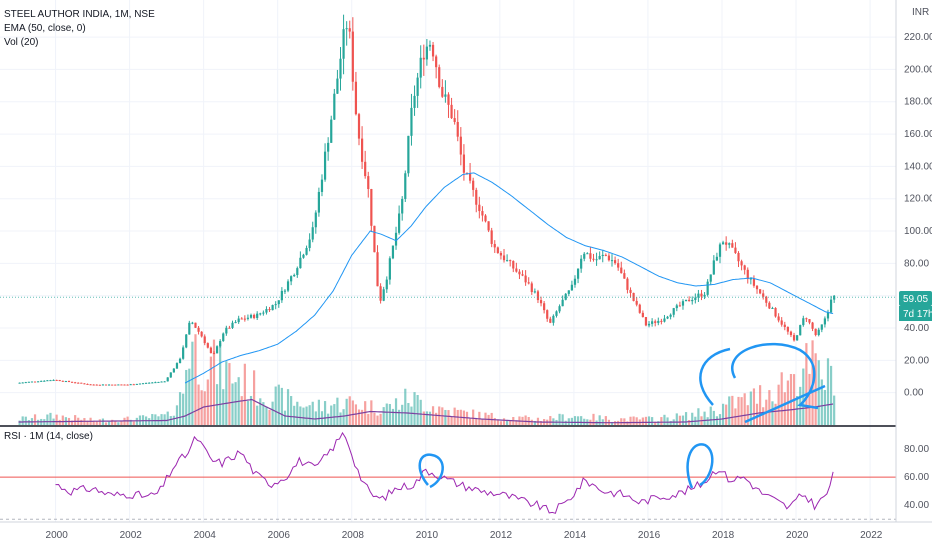 The width and height of the screenshot is (932, 550). I want to click on legend-vol: Vol (20), so click(21, 42).